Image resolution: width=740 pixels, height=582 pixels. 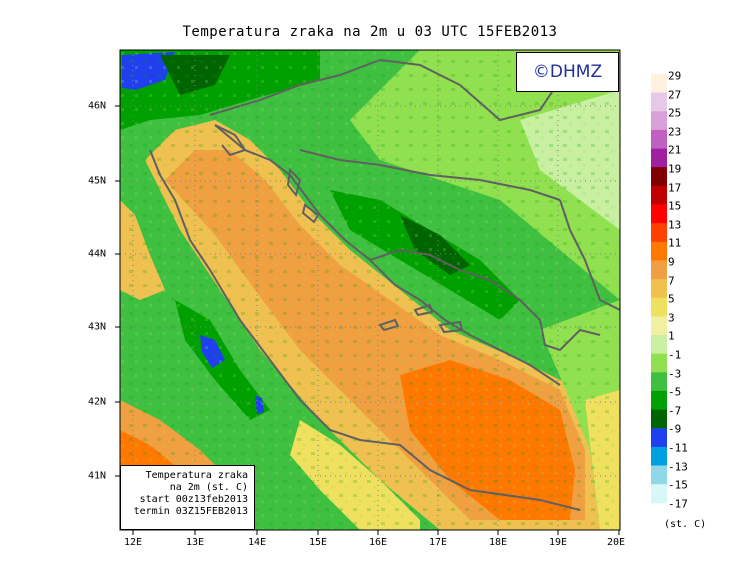 What do you see at coordinates (196, 475) in the screenshot?
I see `info-line-1: Temperatura zraka` at bounding box center [196, 475].